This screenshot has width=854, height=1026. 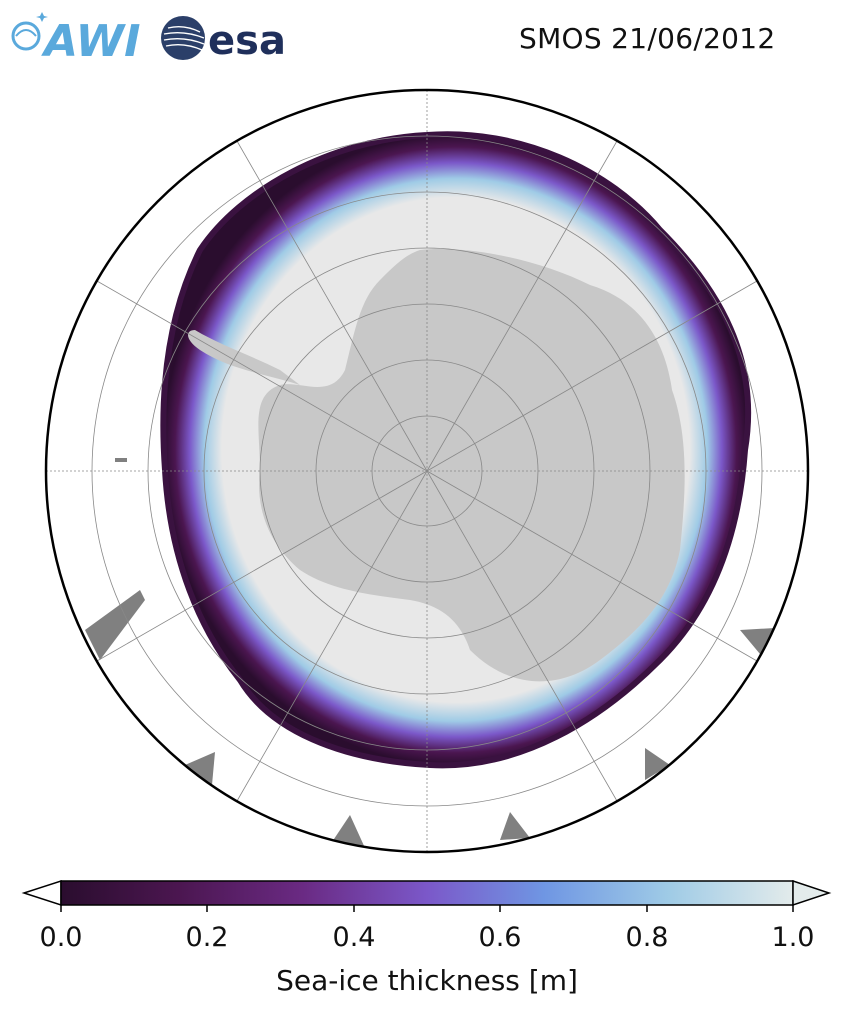 I want to click on colorbar-tick-label: 0.4, so click(x=354, y=937).